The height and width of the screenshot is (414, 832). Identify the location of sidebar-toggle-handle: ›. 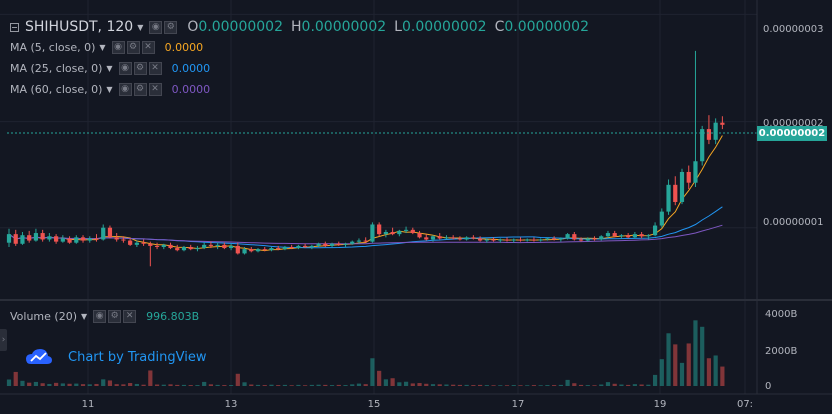
(3, 340).